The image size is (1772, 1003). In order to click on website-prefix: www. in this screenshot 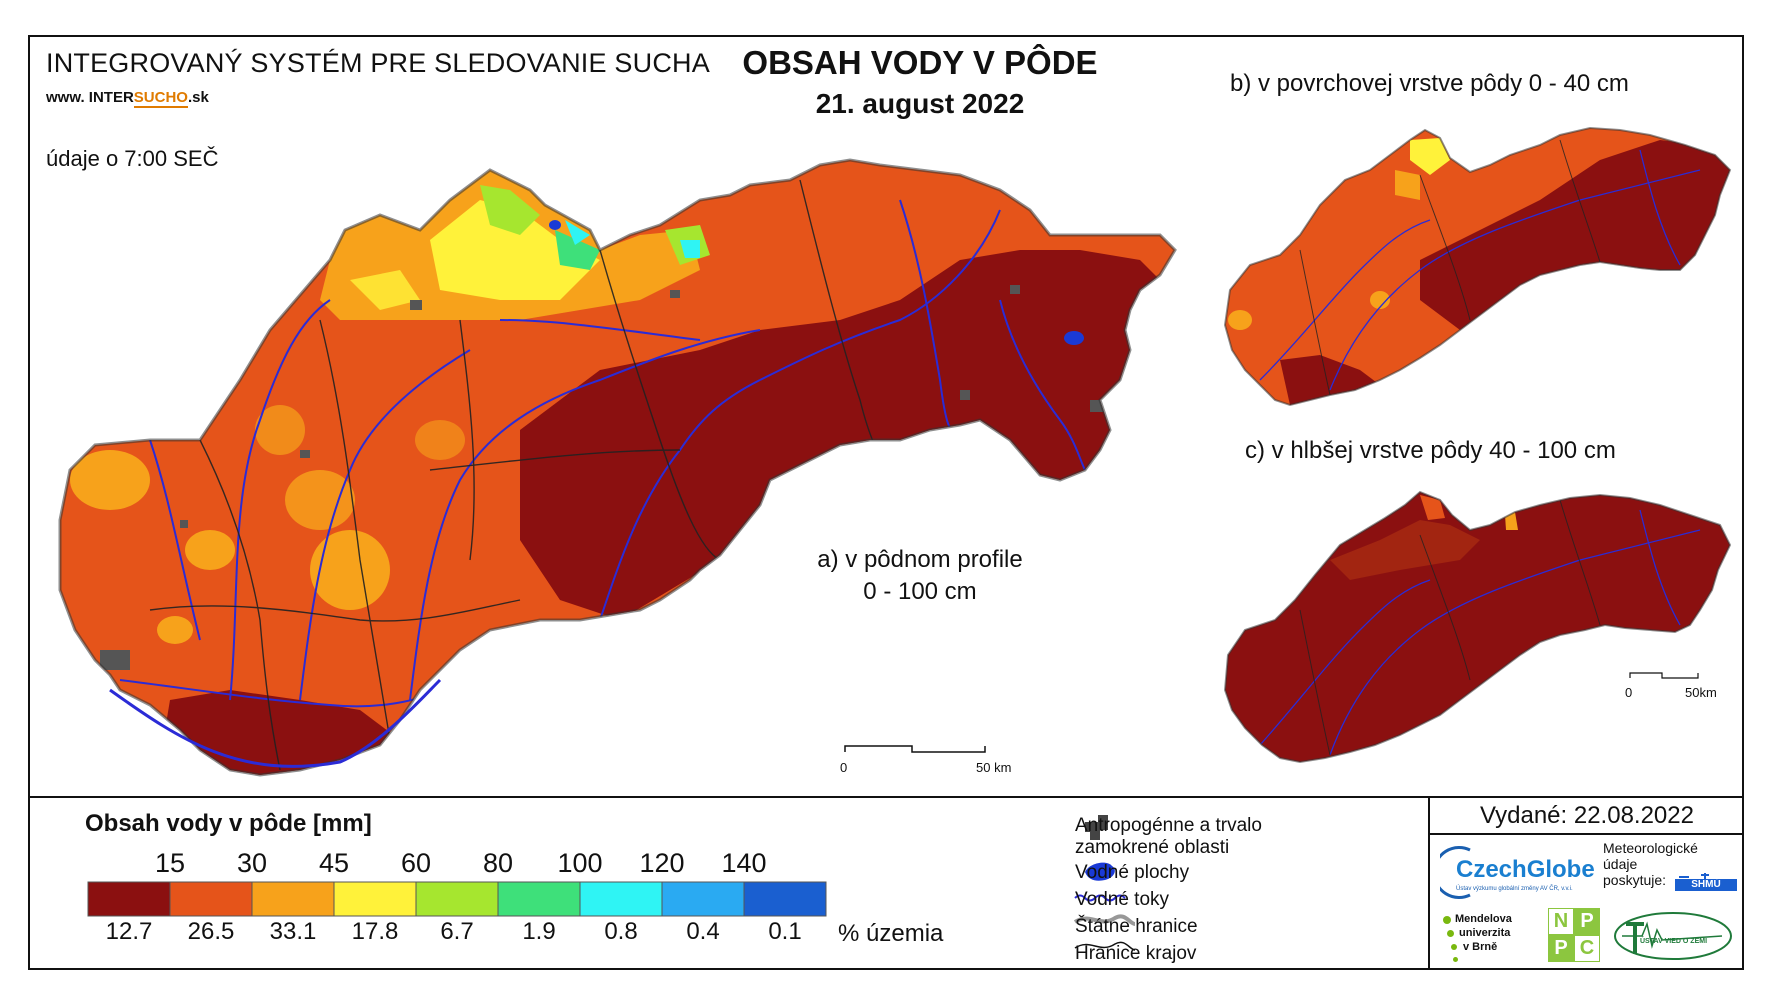, I will do `click(65, 97)`.